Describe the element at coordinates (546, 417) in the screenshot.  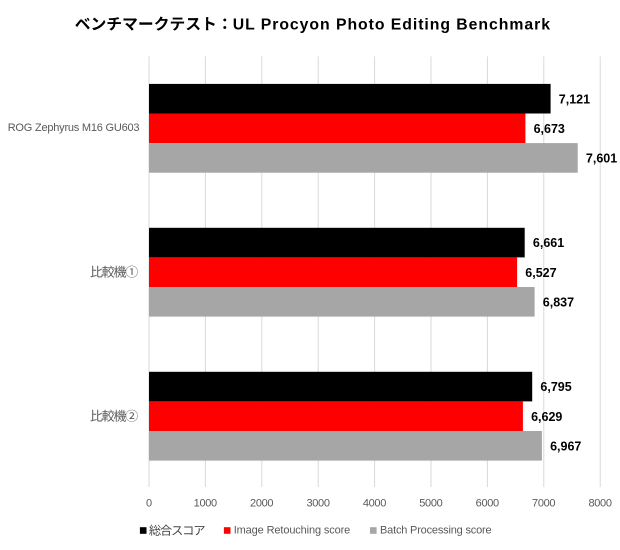
I see `svg-text: 6,629` at that location.